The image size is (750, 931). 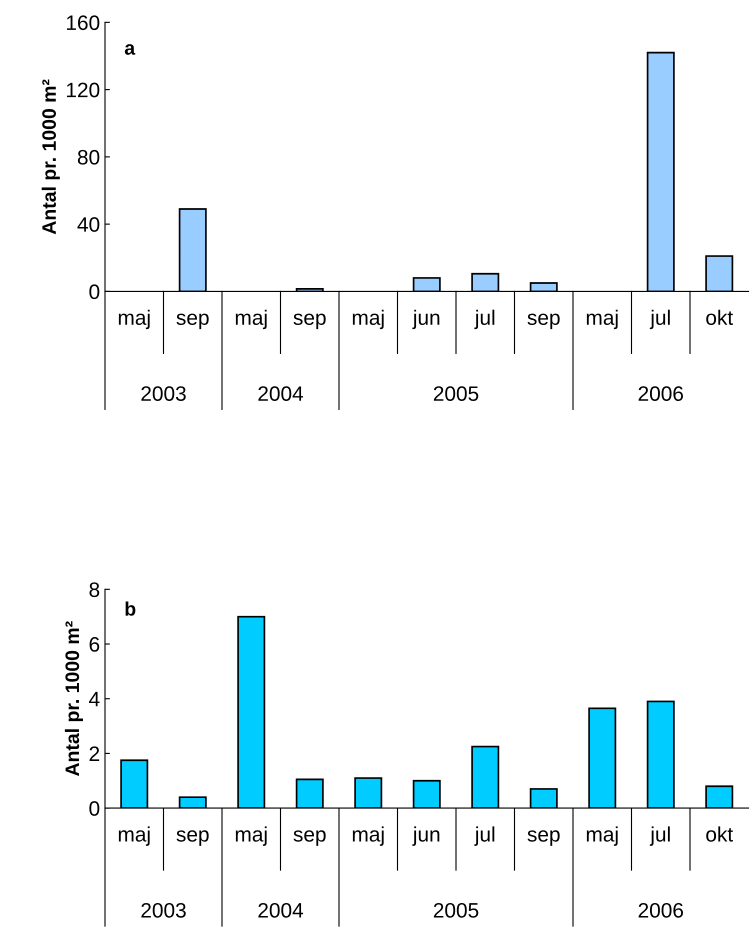 What do you see at coordinates (94, 699) in the screenshot?
I see `y-tick-label: 4` at bounding box center [94, 699].